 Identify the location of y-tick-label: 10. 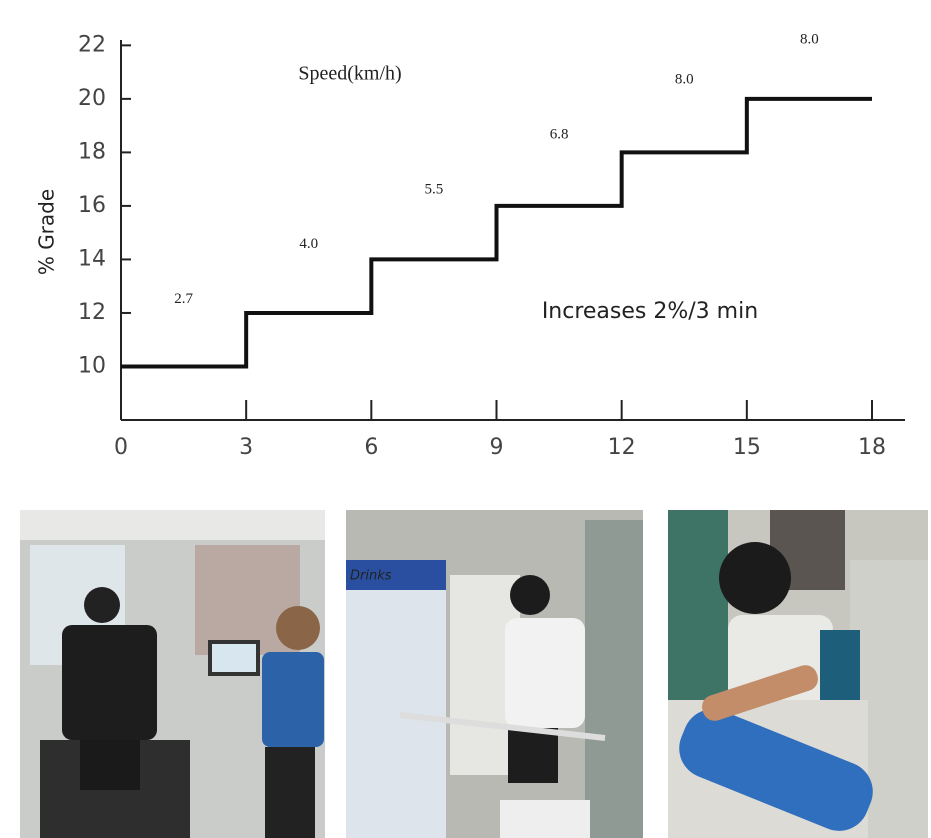
(92, 365).